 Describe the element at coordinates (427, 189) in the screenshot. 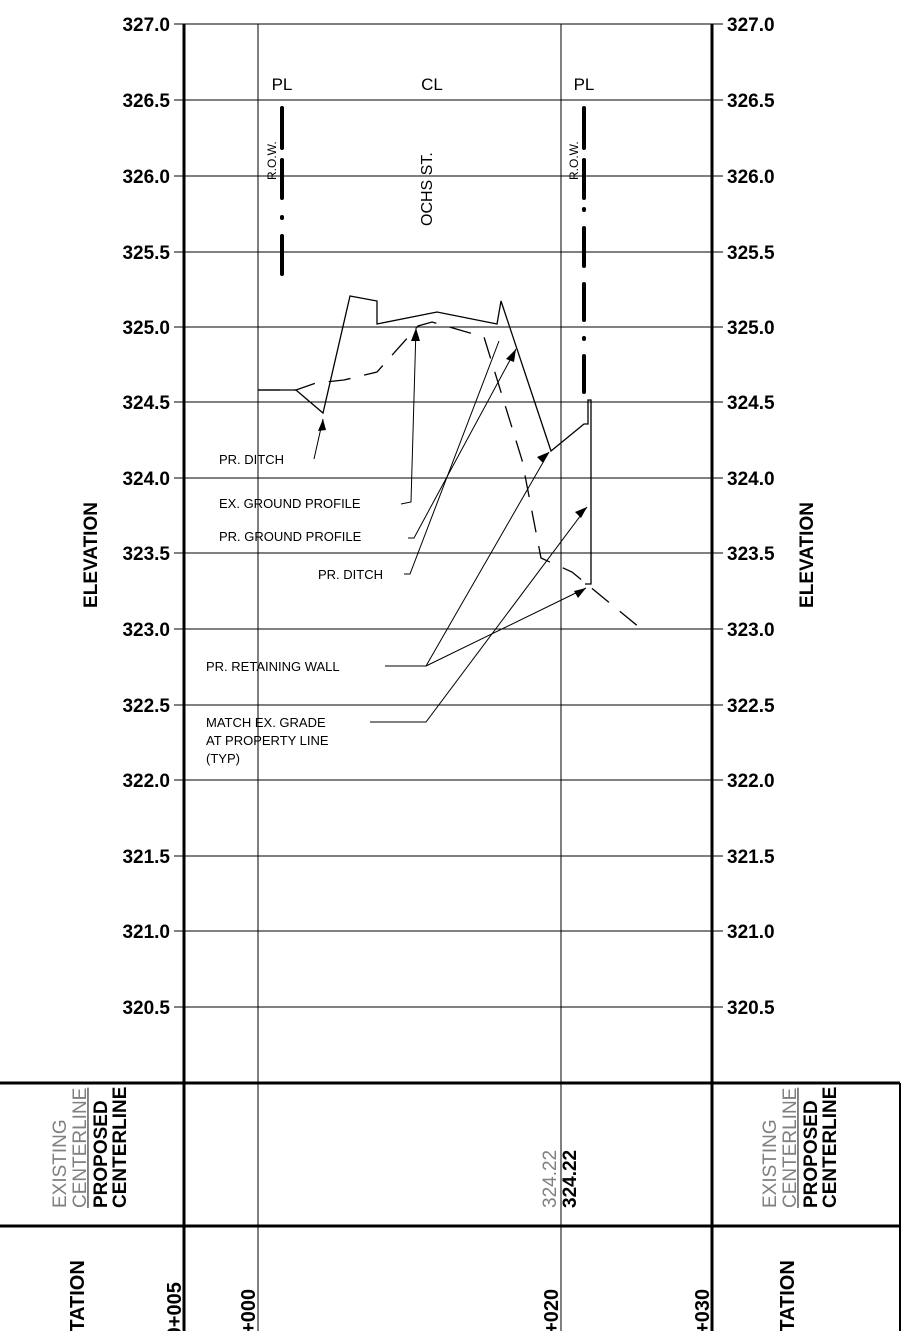

I see `street-name: OCHS ST.` at that location.